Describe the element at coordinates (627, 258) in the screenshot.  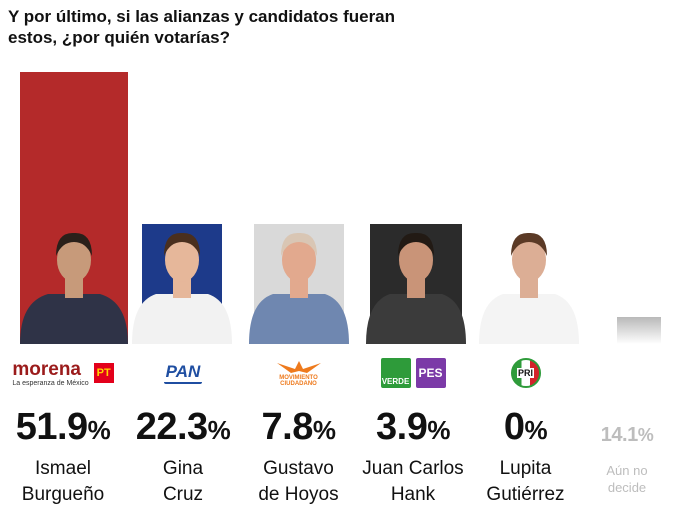
I see `candidate-column: 14.1% Aún no decide` at that location.